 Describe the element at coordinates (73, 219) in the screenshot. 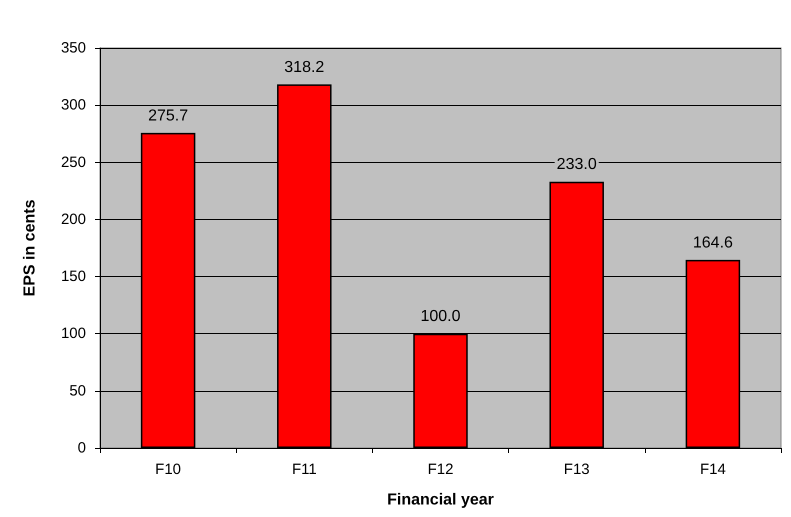

I see `y-tick-label: 200` at that location.